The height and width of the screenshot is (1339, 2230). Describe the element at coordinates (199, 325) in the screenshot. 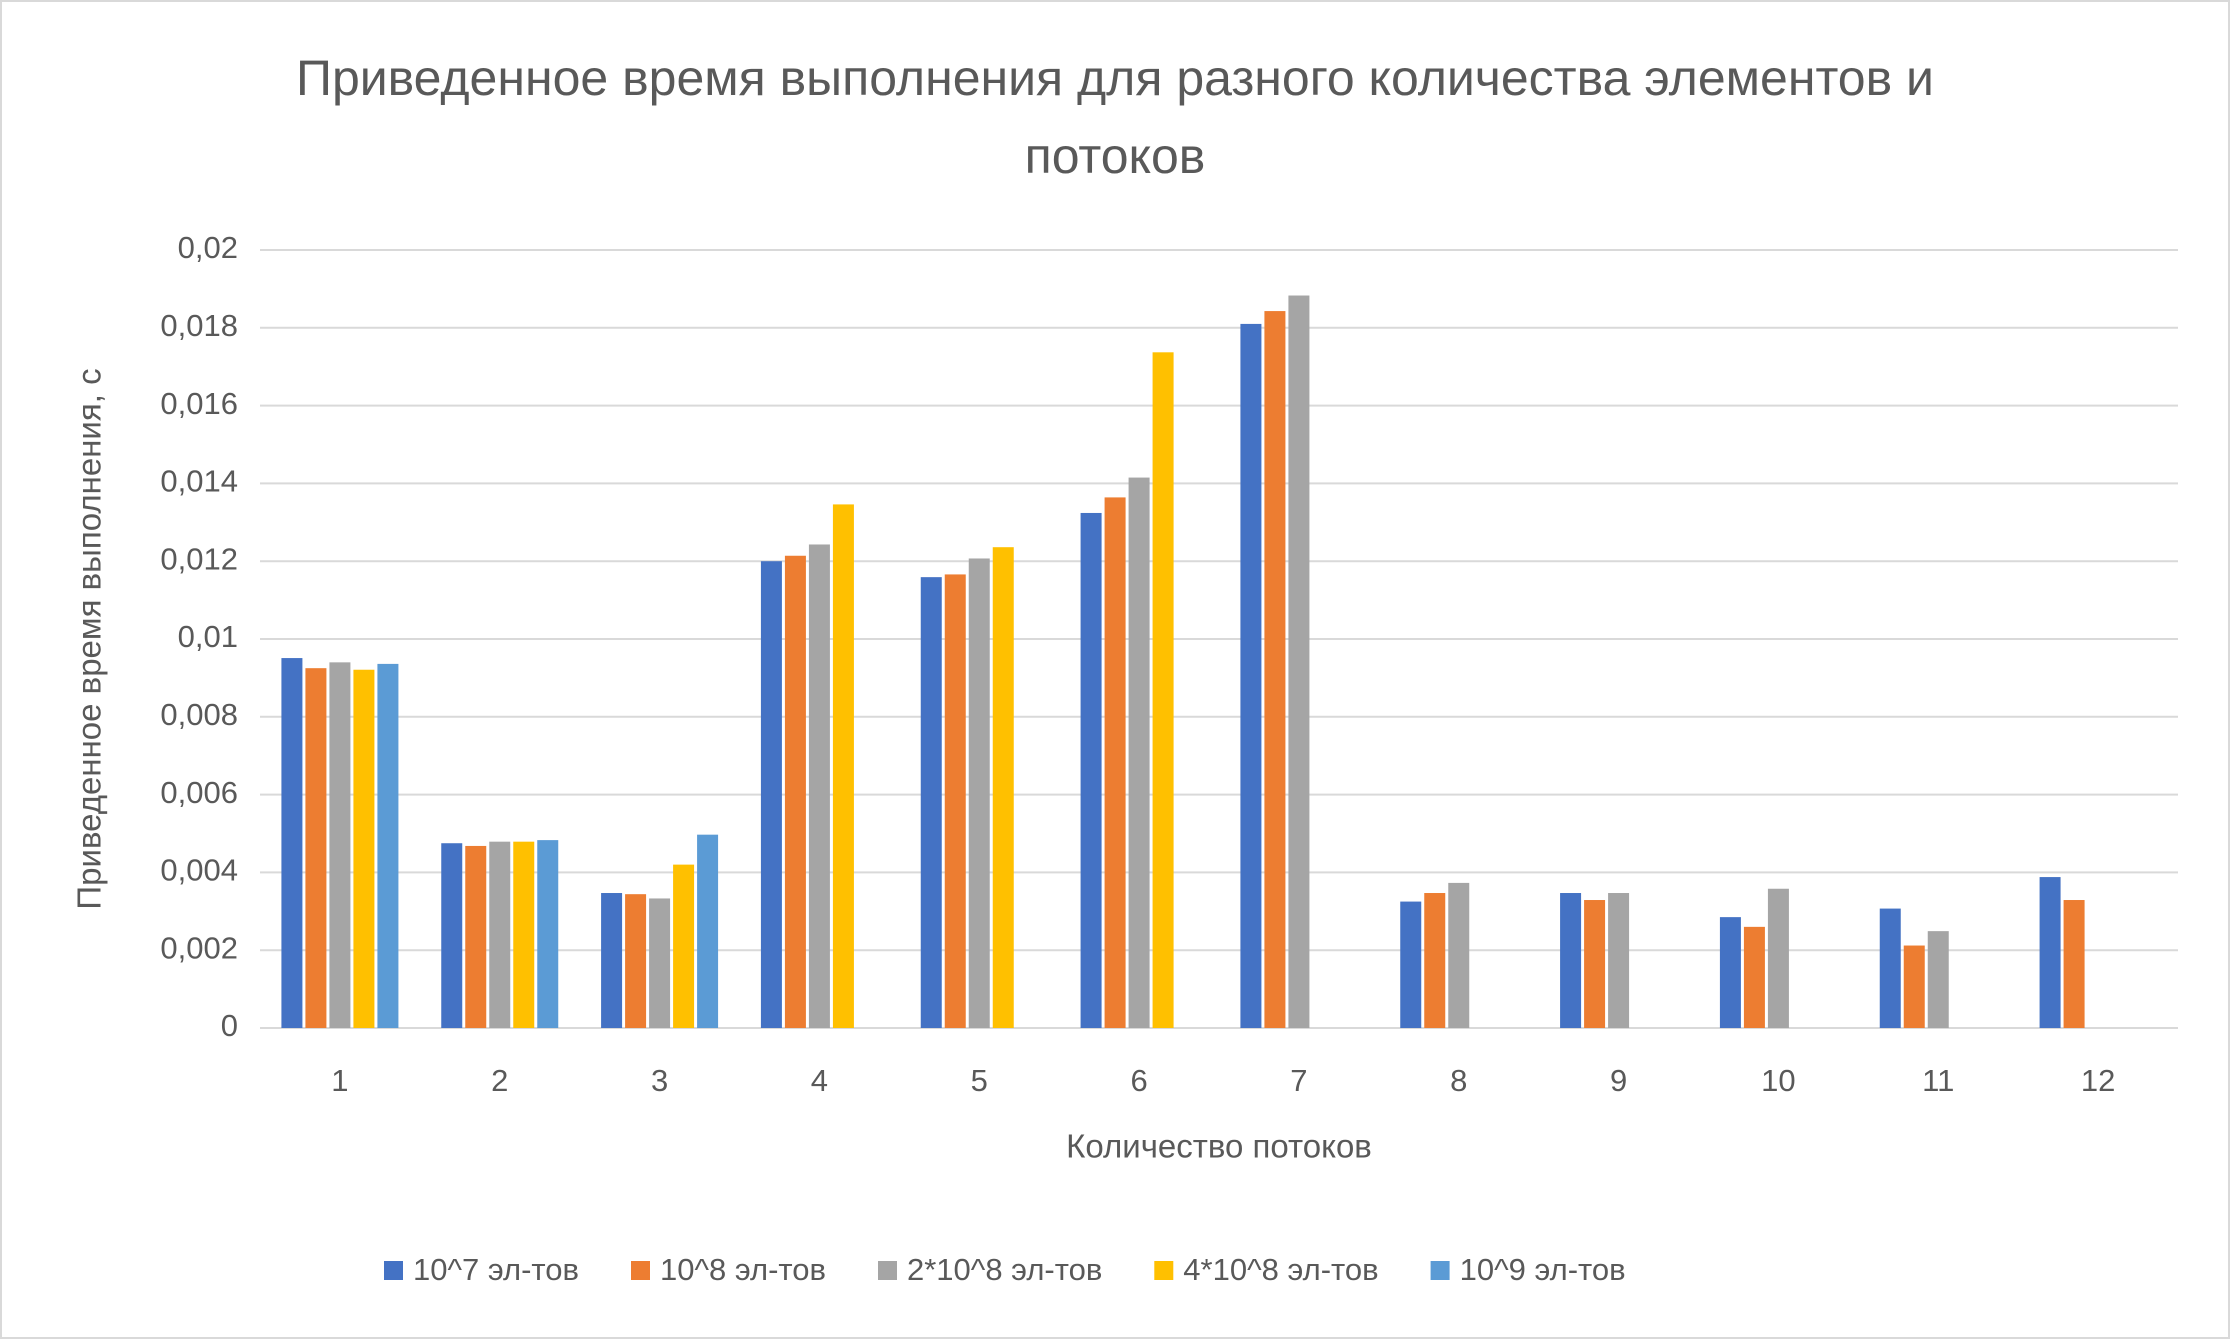

I see `y-tick-label: 0,018` at that location.